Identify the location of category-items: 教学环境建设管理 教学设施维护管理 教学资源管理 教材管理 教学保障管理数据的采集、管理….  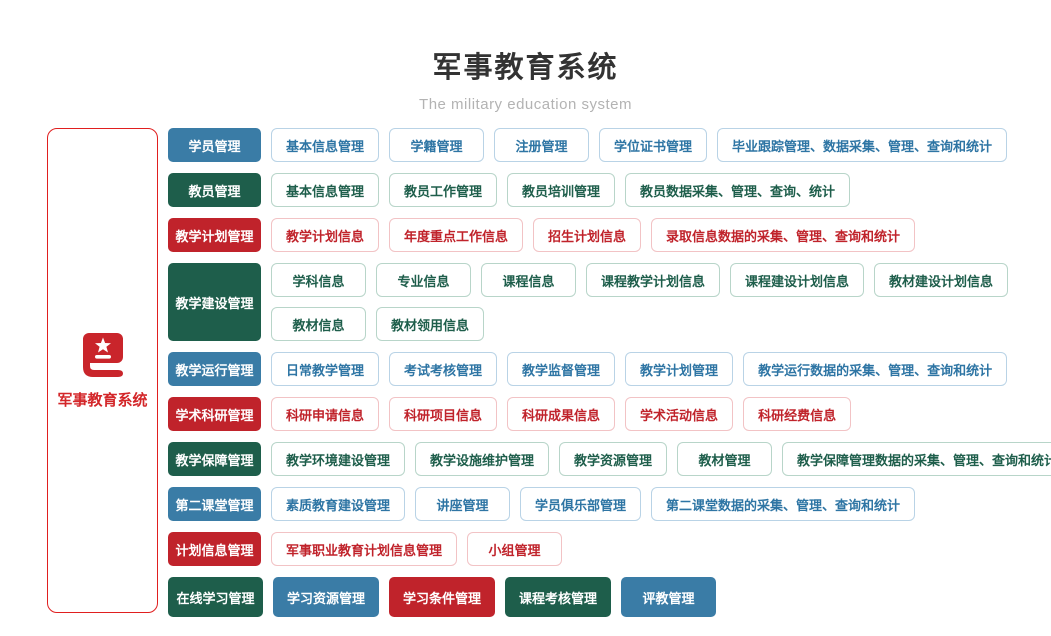
(661, 459).